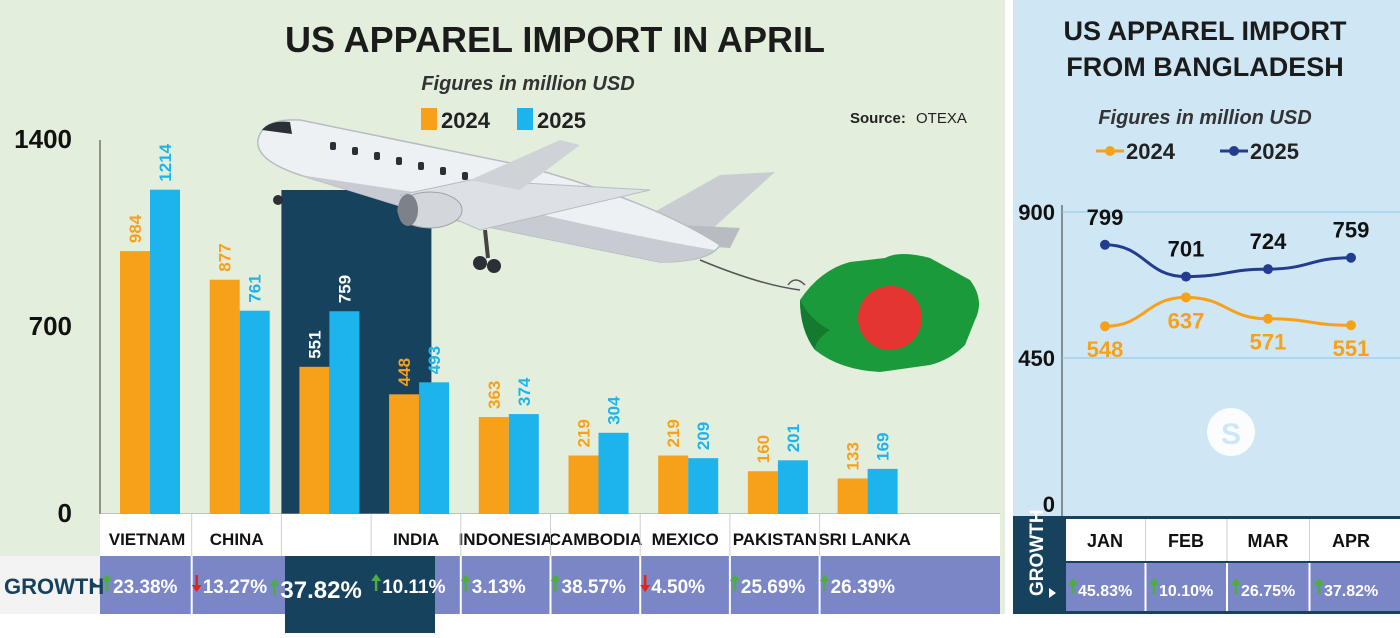 This screenshot has width=1400, height=638. I want to click on growth-value: 26.39%, so click(863, 587).